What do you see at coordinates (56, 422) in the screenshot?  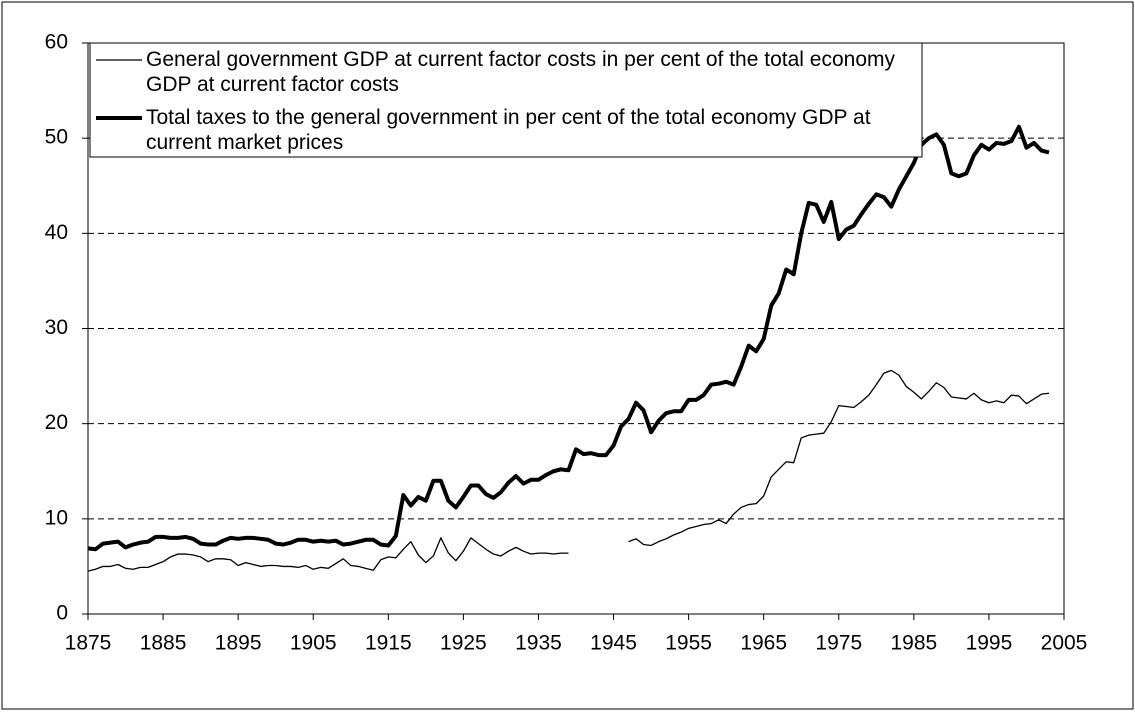 I see `y-tick-label: 20` at bounding box center [56, 422].